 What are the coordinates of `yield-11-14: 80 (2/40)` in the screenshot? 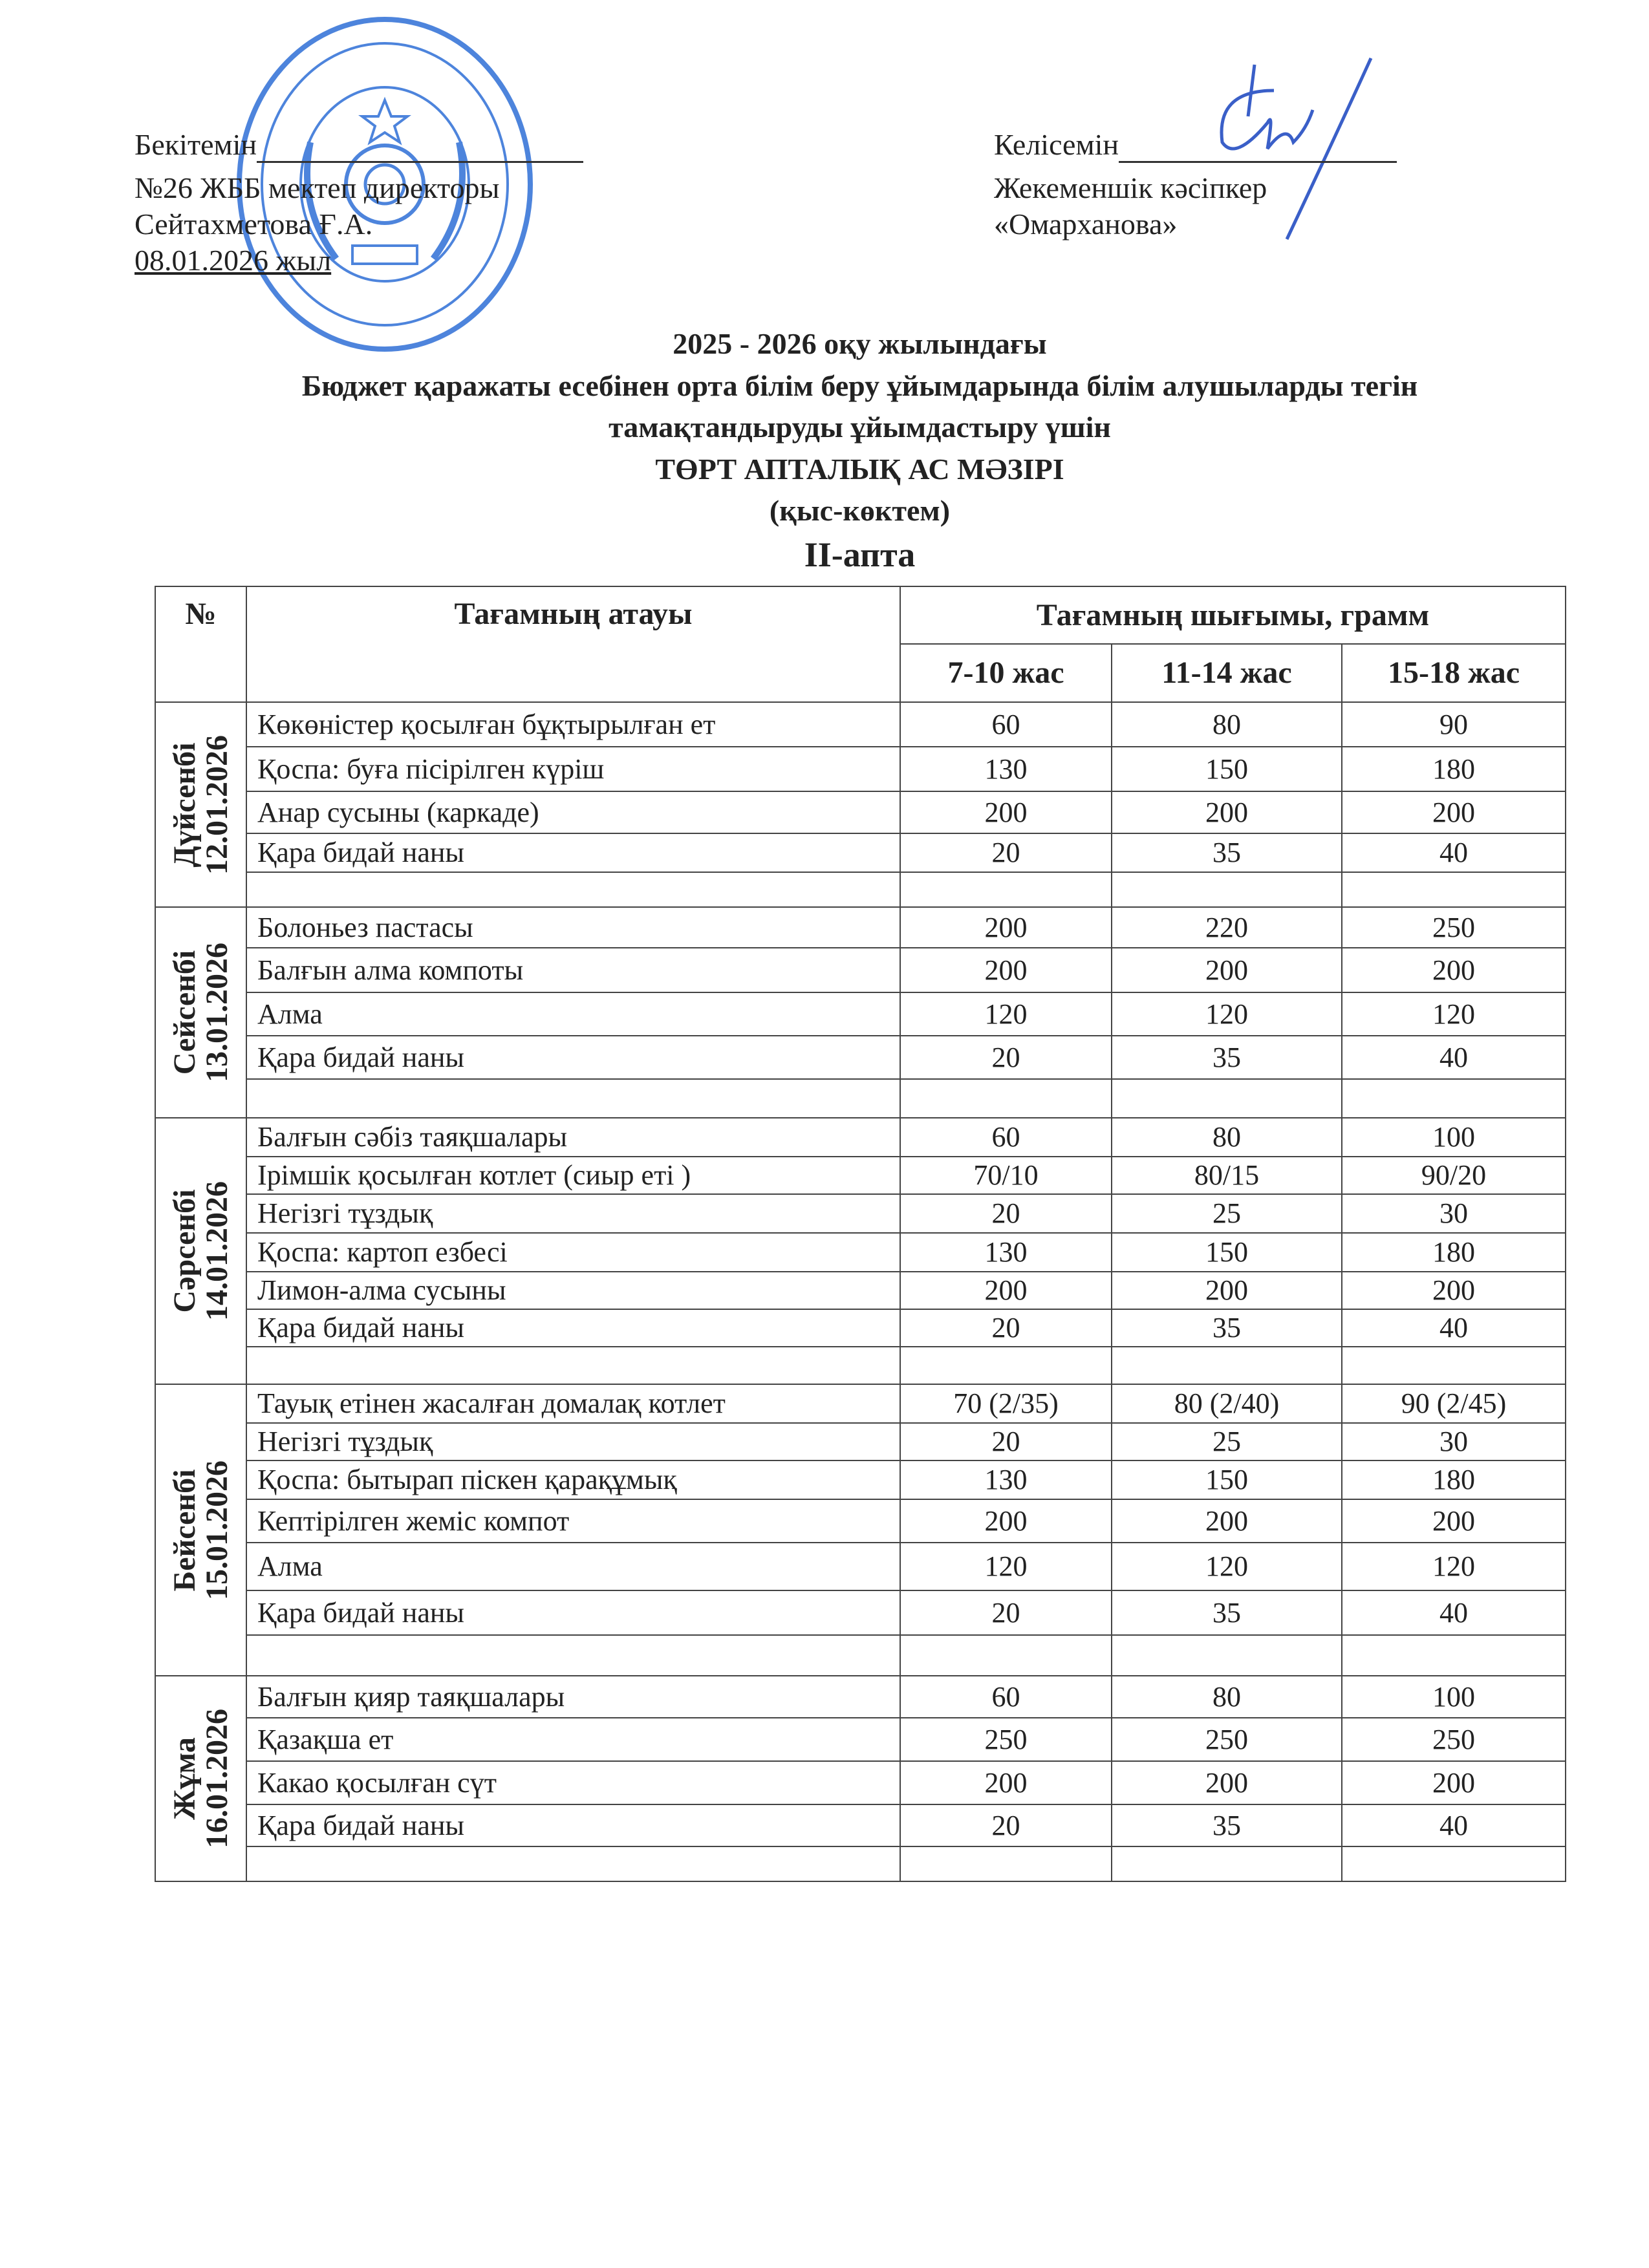 It's located at (1226, 1404).